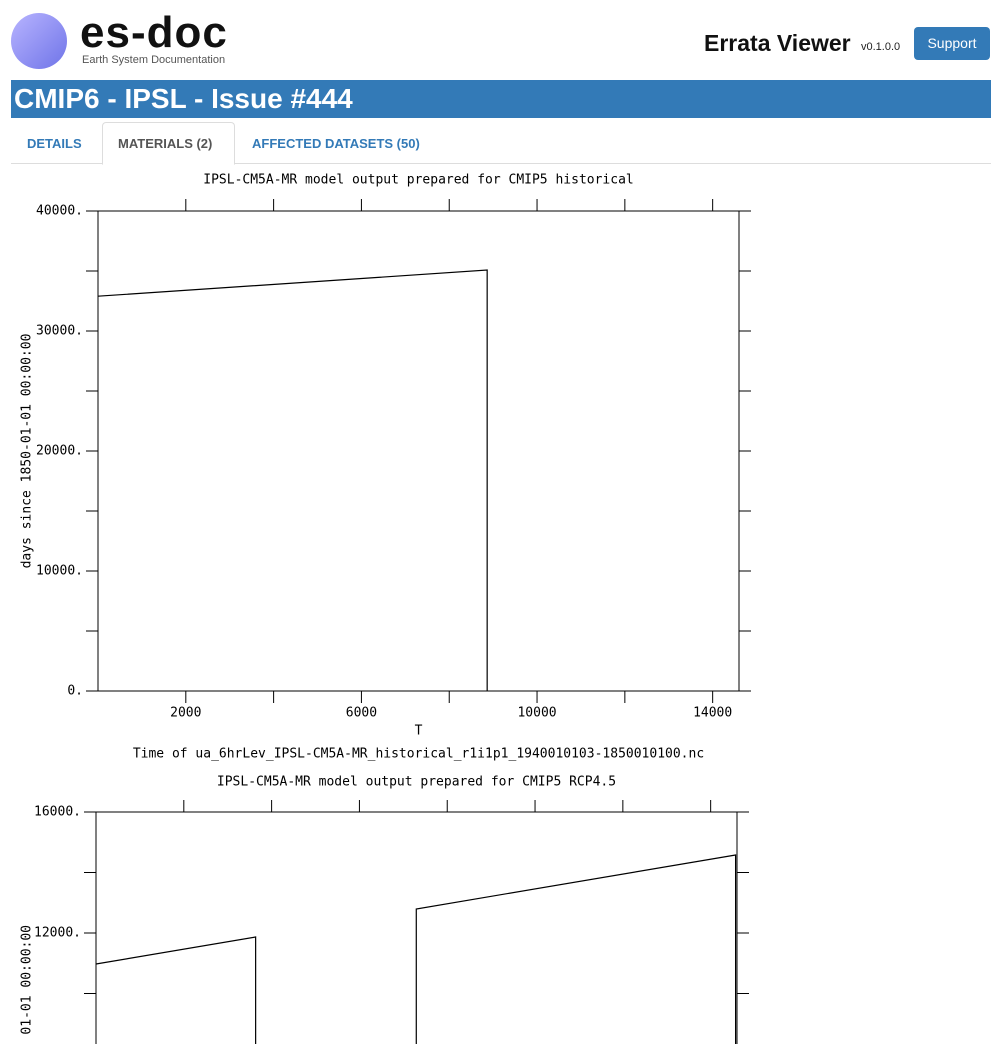  What do you see at coordinates (952, 43) in the screenshot?
I see `support-button: Support` at bounding box center [952, 43].